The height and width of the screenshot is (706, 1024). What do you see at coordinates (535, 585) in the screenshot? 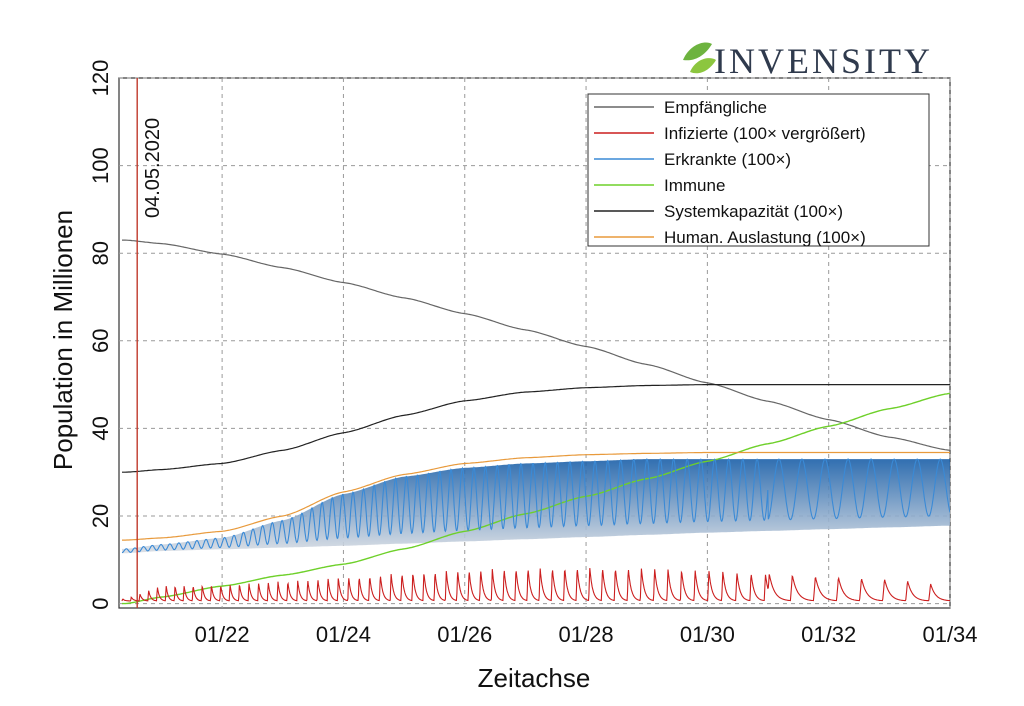
I see `series-line-infizierte` at bounding box center [535, 585].